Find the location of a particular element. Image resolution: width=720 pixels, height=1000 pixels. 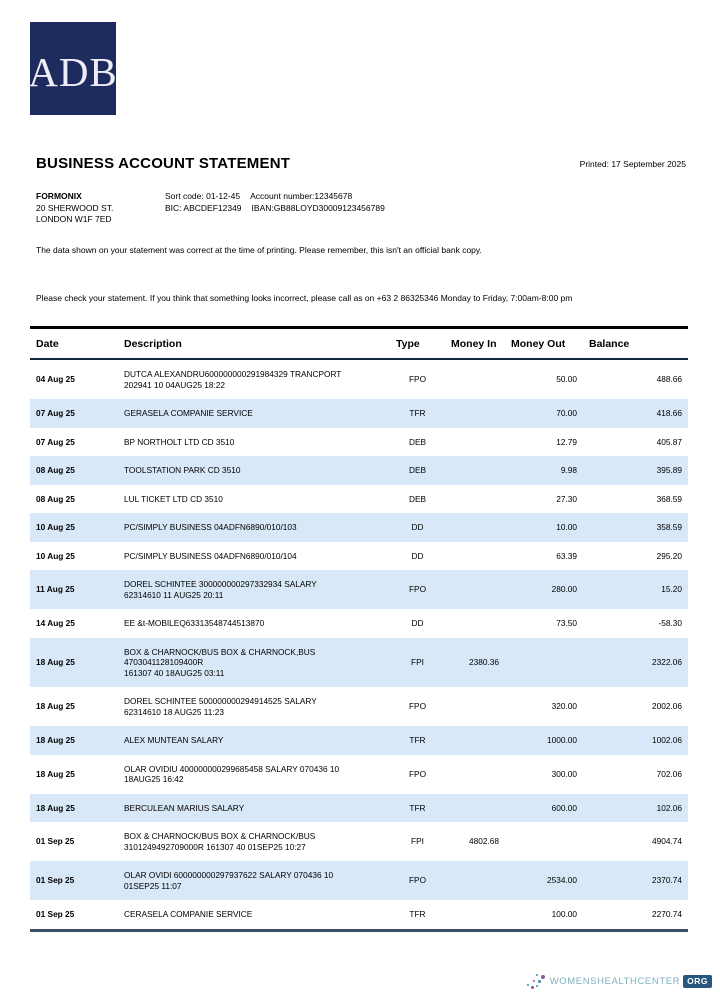

account-number: Account number:12345678 is located at coordinates (301, 196).